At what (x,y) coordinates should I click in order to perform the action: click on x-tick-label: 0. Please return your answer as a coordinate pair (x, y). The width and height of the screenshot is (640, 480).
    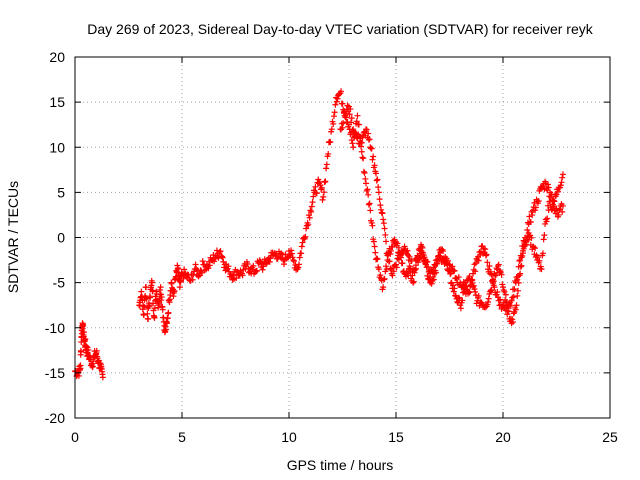
    Looking at the image, I should click on (75, 437).